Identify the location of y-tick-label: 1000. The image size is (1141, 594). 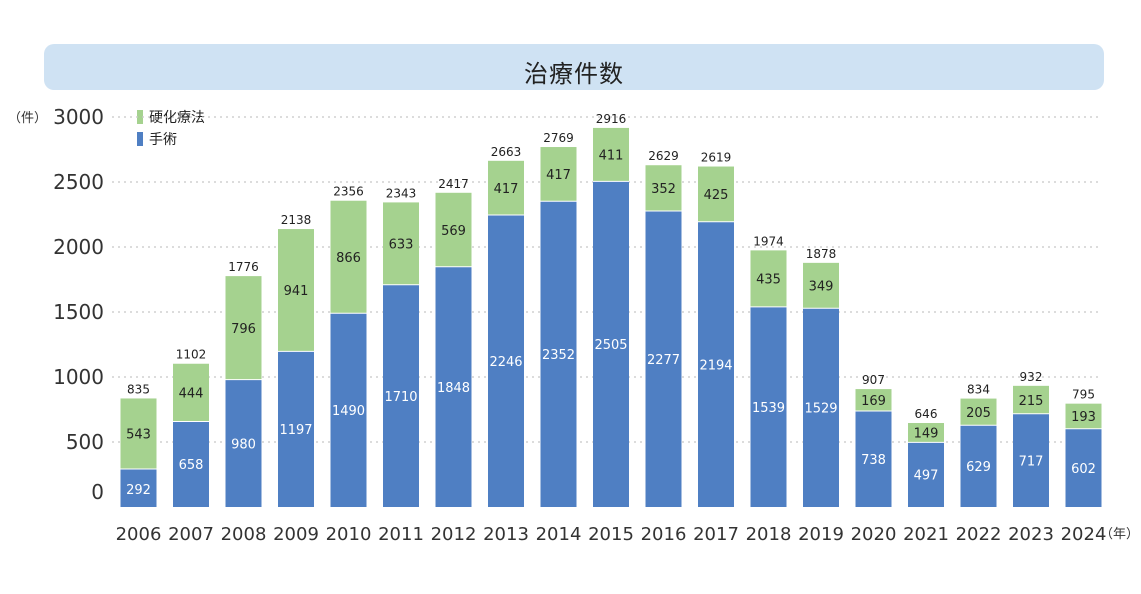
(78, 377).